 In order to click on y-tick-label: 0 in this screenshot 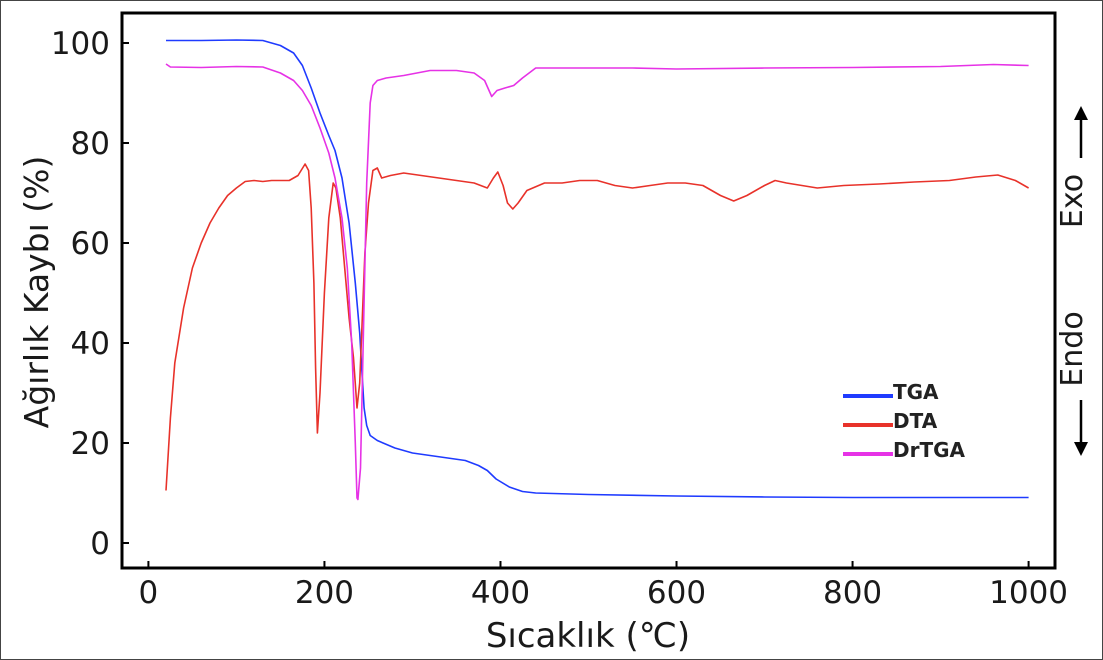, I will do `click(100, 544)`.